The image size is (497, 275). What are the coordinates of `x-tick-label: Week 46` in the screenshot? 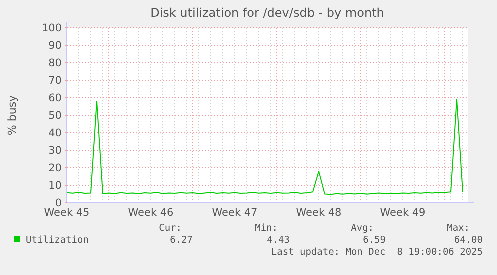 It's located at (151, 213).